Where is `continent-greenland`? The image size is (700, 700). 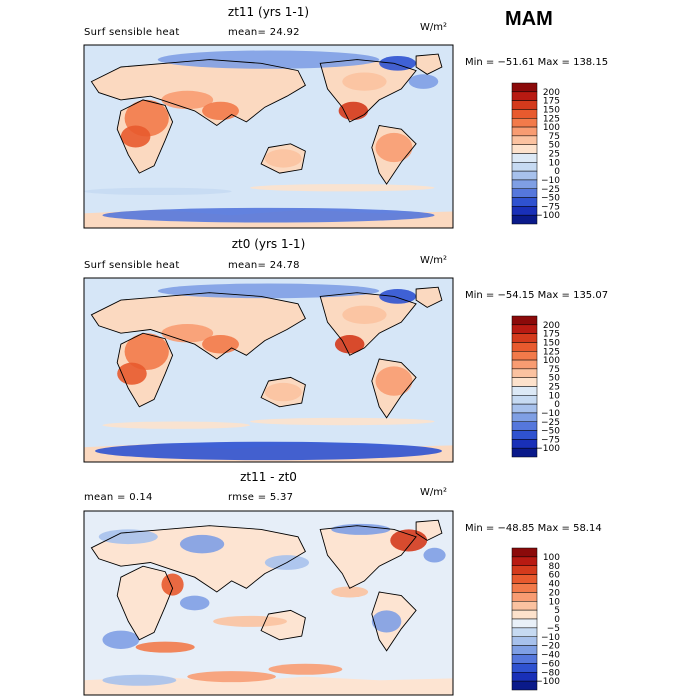 continent-greenland is located at coordinates (429, 64).